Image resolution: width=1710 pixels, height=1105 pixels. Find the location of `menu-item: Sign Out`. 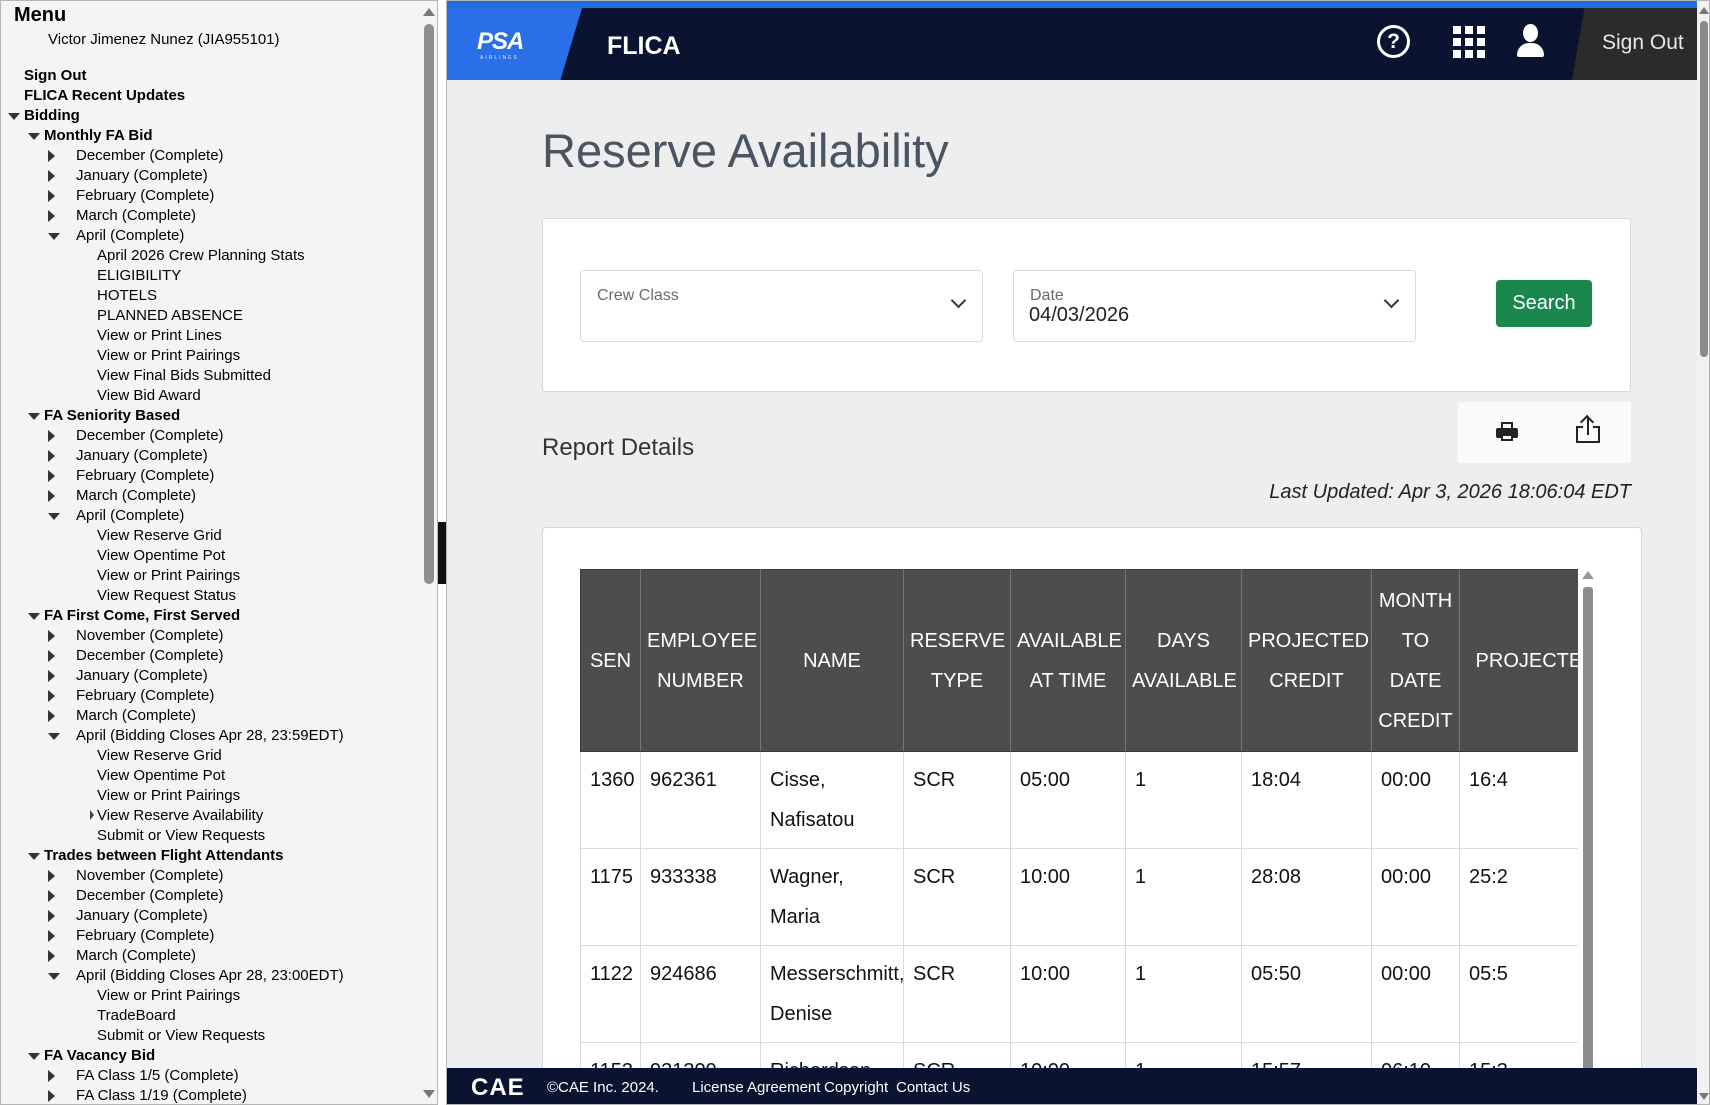

menu-item: Sign Out is located at coordinates (55, 75).